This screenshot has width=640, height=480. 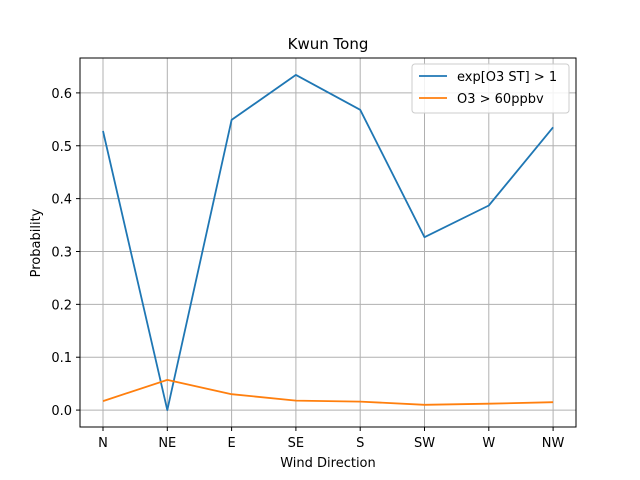 I want to click on x-tick-label: SE, so click(x=296, y=443).